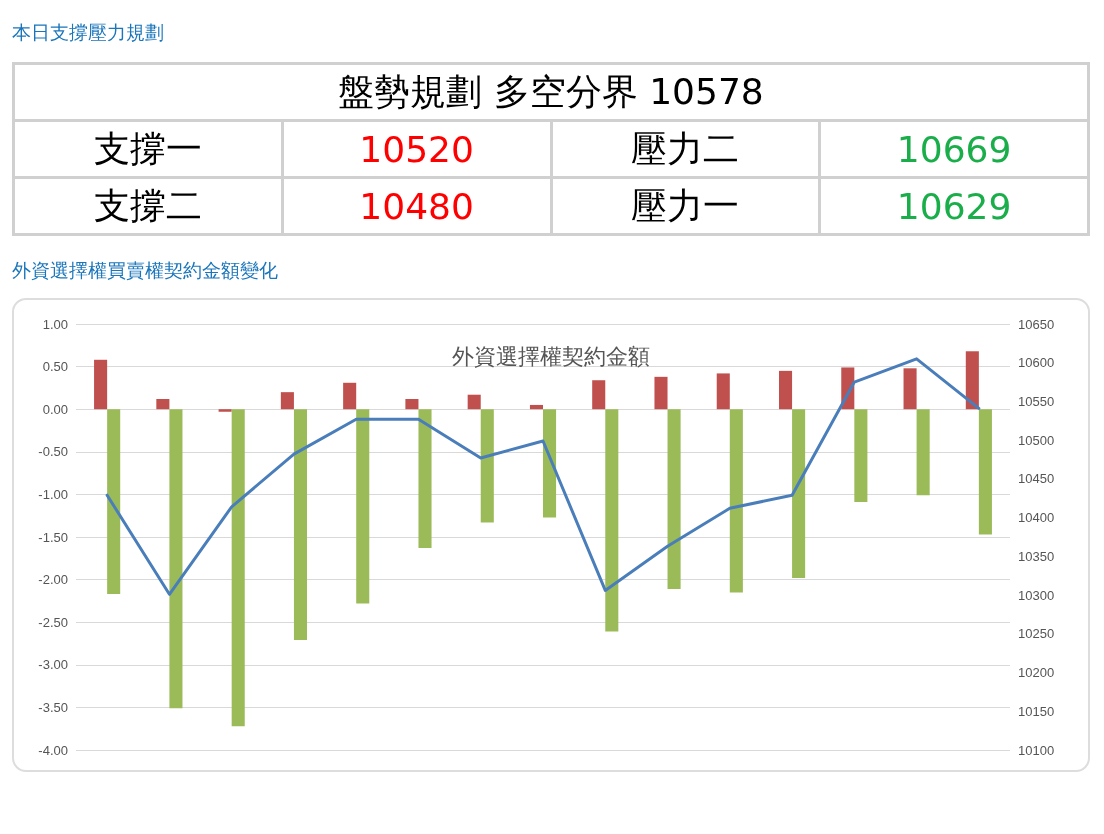  What do you see at coordinates (53, 622) in the screenshot?
I see `y-tick-label: -2.50` at bounding box center [53, 622].